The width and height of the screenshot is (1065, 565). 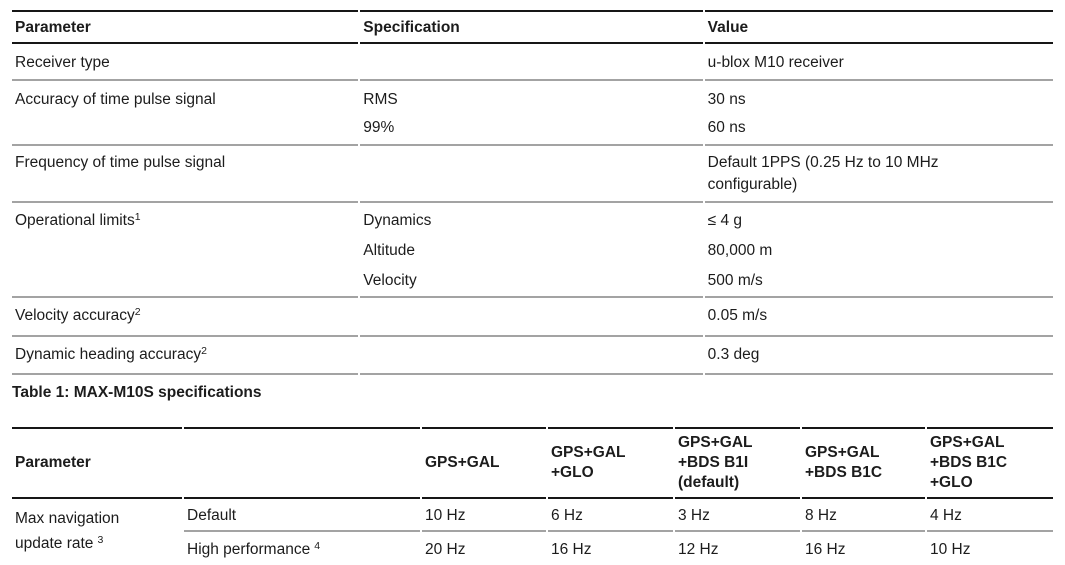 I want to click on table-row: Receiver type u-blox M10 receiver, so click(x=532, y=62).